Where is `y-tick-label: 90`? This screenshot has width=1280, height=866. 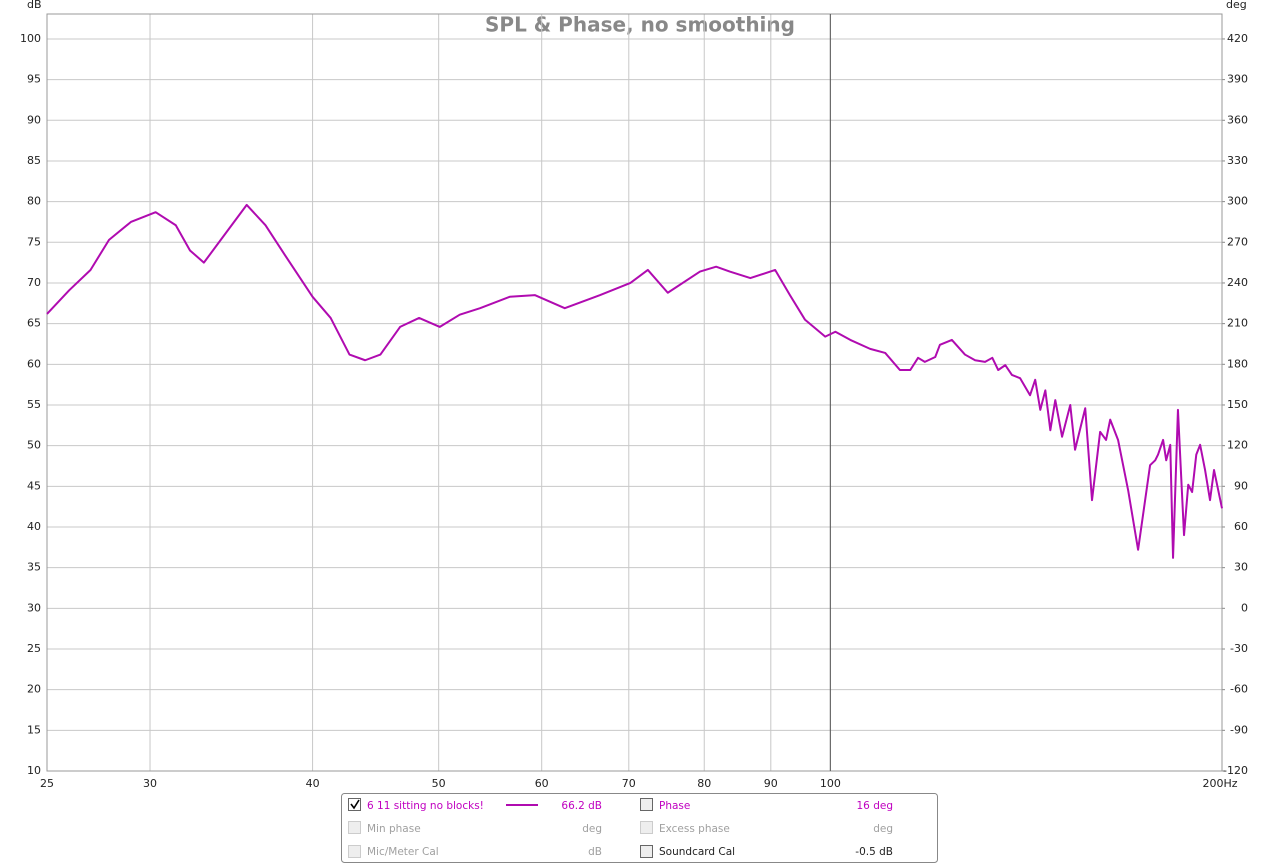
y-tick-label: 90 is located at coordinates (34, 119).